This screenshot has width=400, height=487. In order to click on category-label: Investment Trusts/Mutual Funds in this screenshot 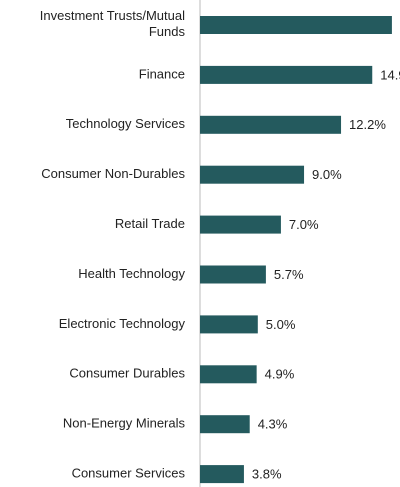, I will do `click(113, 23)`.